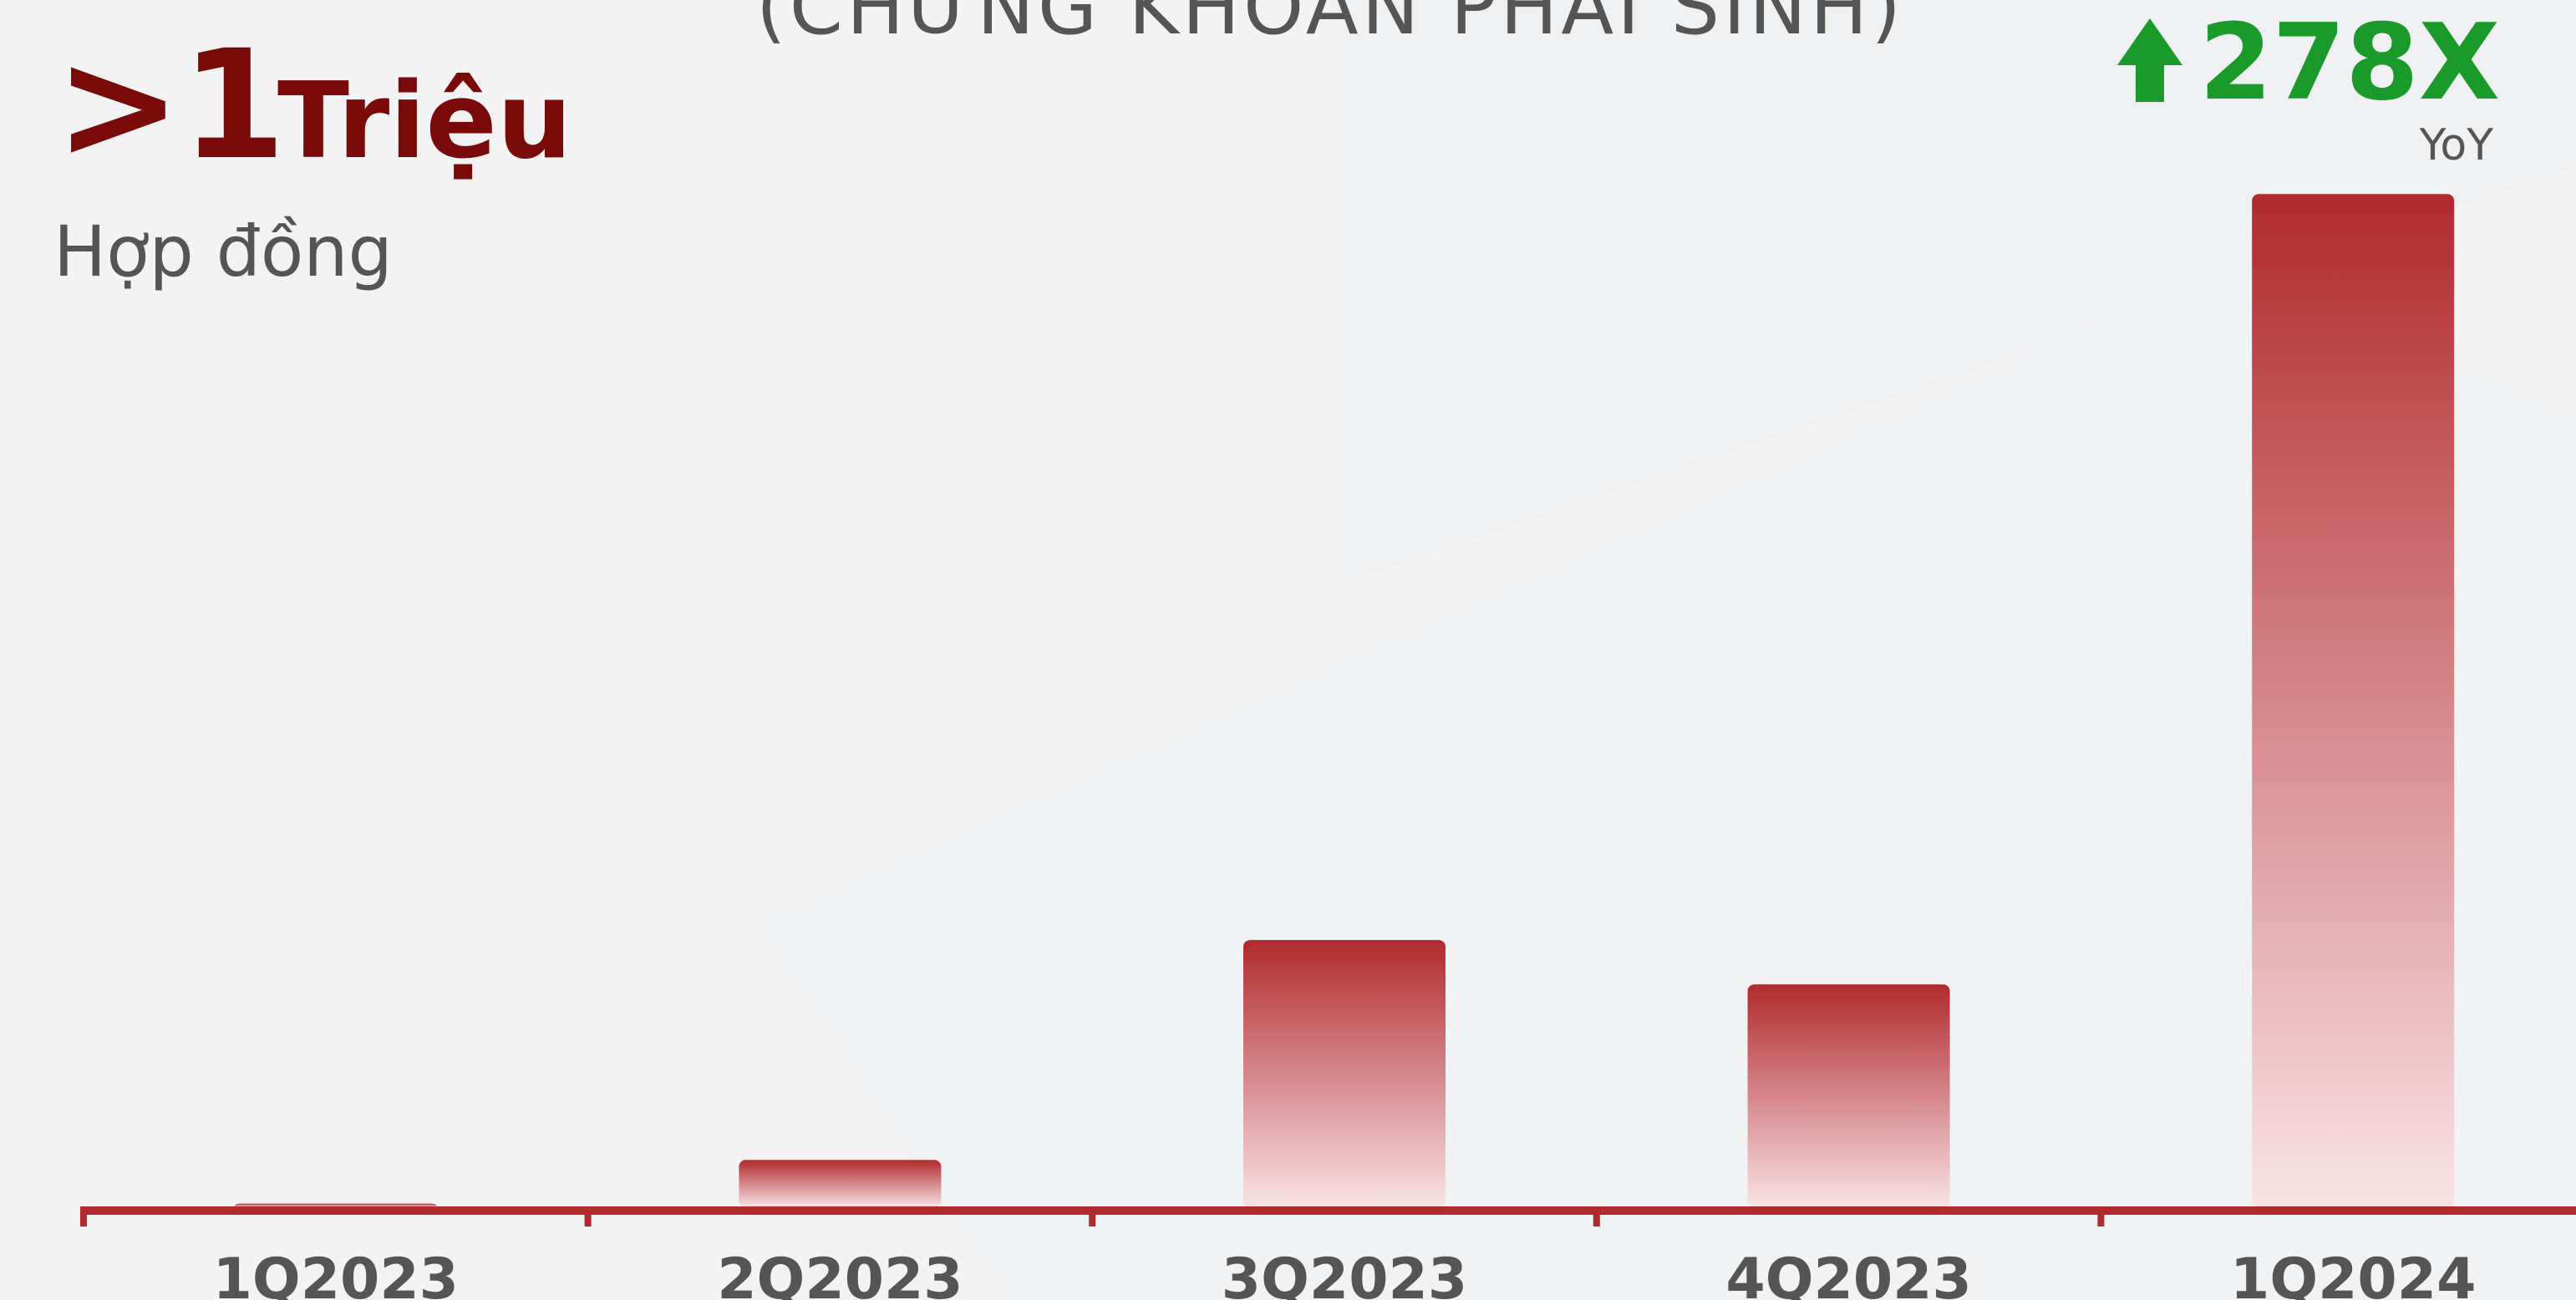 This screenshot has width=2576, height=1300. What do you see at coordinates (2456, 145) in the screenshot?
I see `growth-label: YoY` at bounding box center [2456, 145].